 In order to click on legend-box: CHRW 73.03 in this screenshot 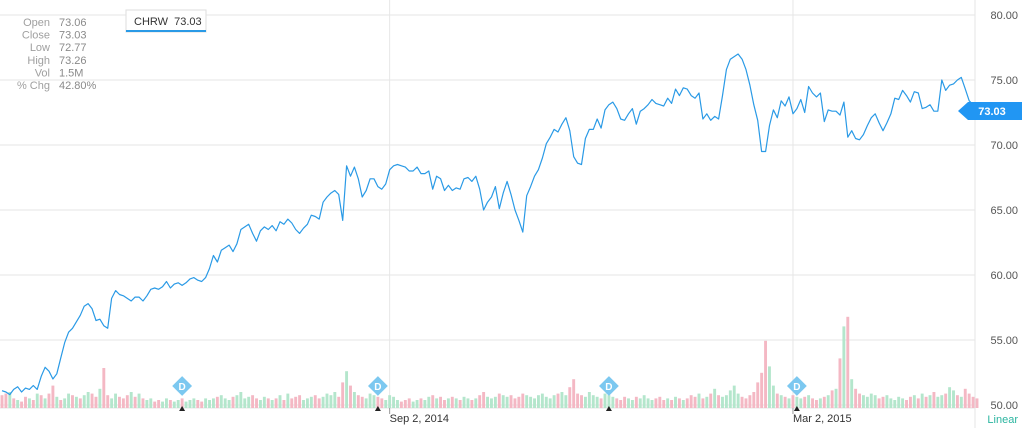, I will do `click(166, 21)`.